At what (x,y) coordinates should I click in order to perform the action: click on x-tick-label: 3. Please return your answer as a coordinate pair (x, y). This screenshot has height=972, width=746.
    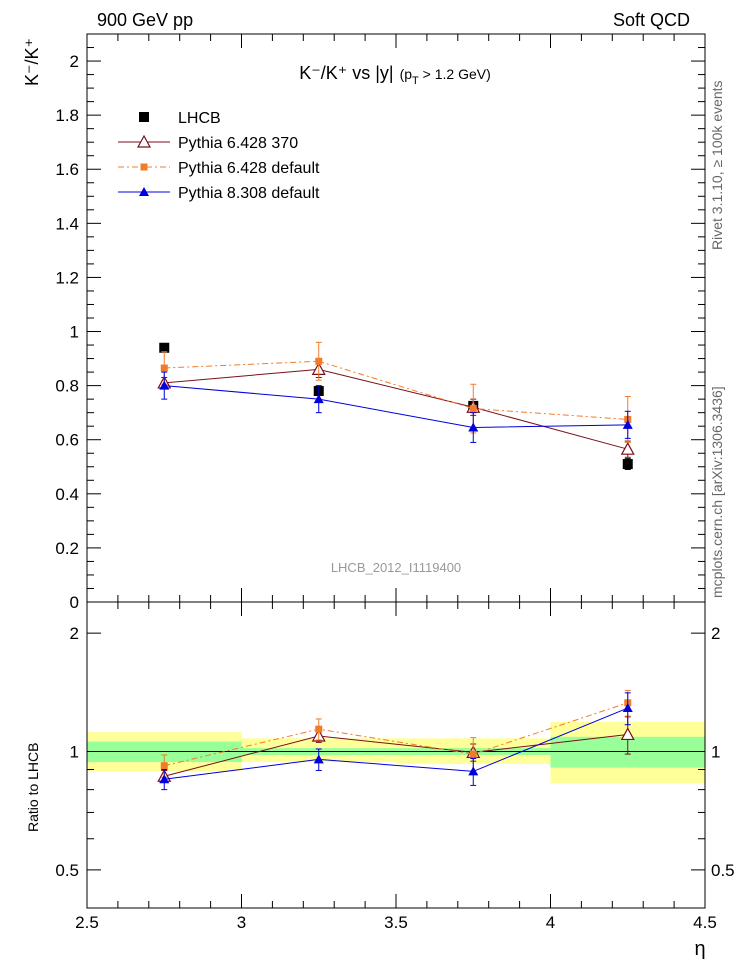
    Looking at the image, I should click on (241, 922).